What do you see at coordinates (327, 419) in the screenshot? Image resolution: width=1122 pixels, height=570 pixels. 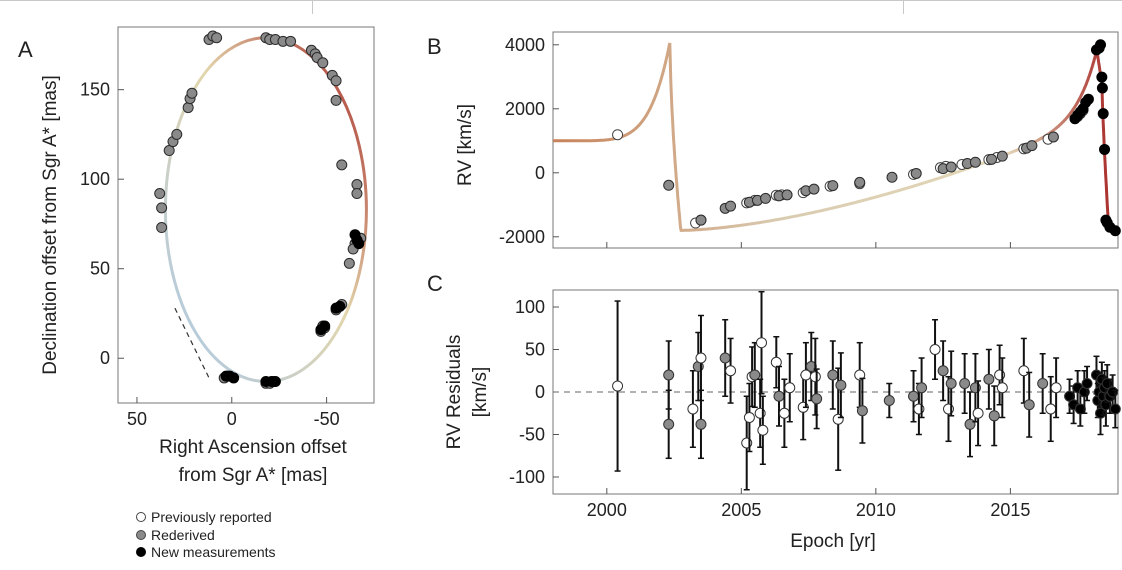 I see `panel-a-xtick-label-2: -50` at bounding box center [327, 419].